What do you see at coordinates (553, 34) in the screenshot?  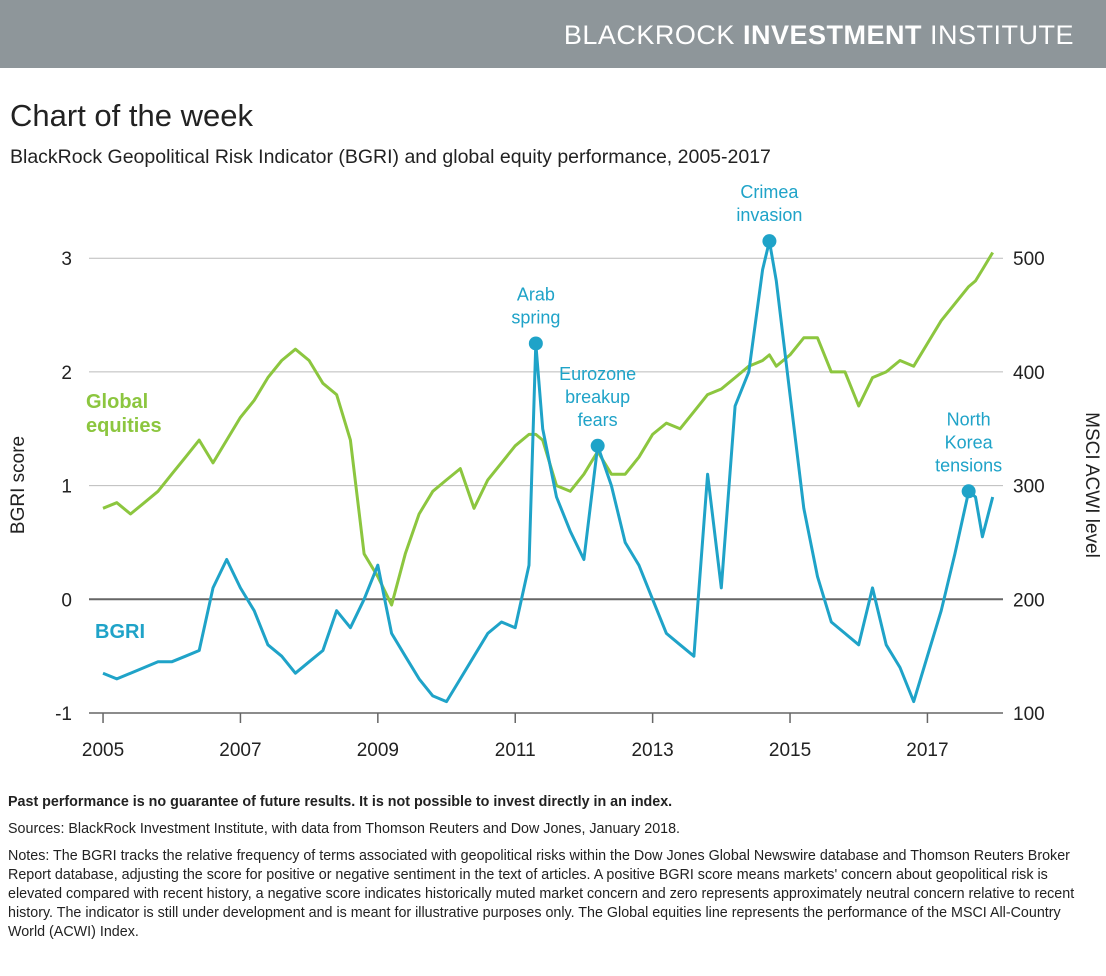 I see `header-bar: BLACKROCK INVESTMENT INSTITUTE` at bounding box center [553, 34].